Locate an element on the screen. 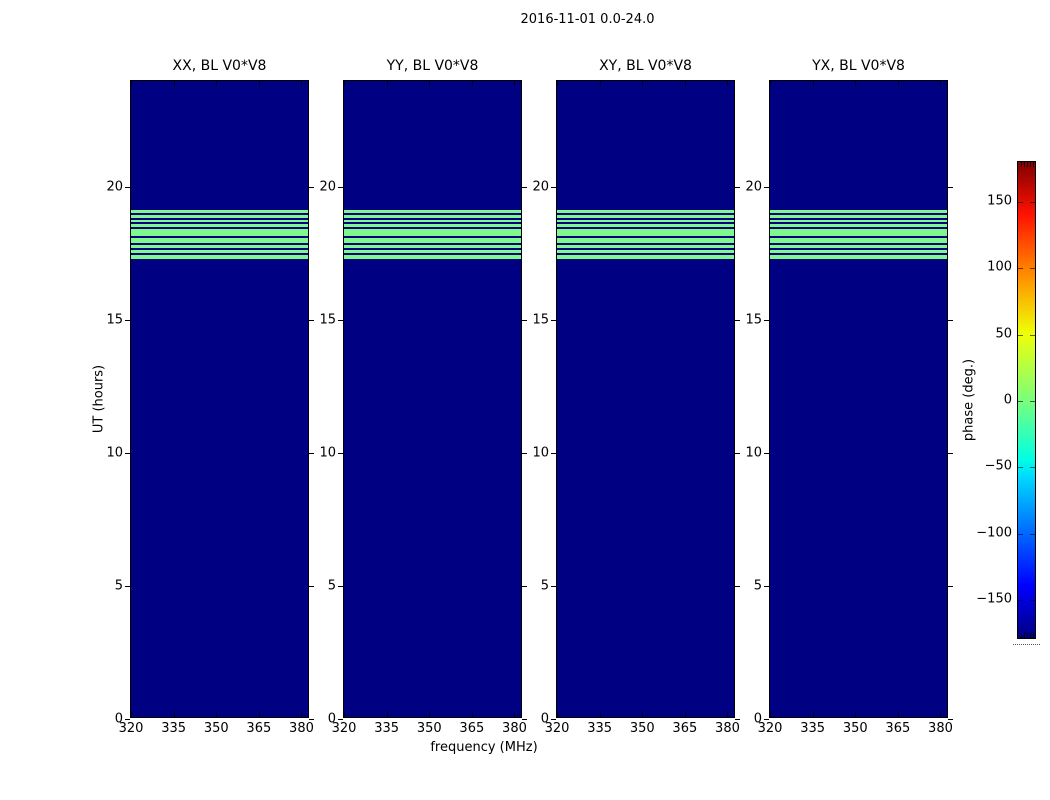 The image size is (1050, 800). x-tick-label: 380 is located at coordinates (940, 728).